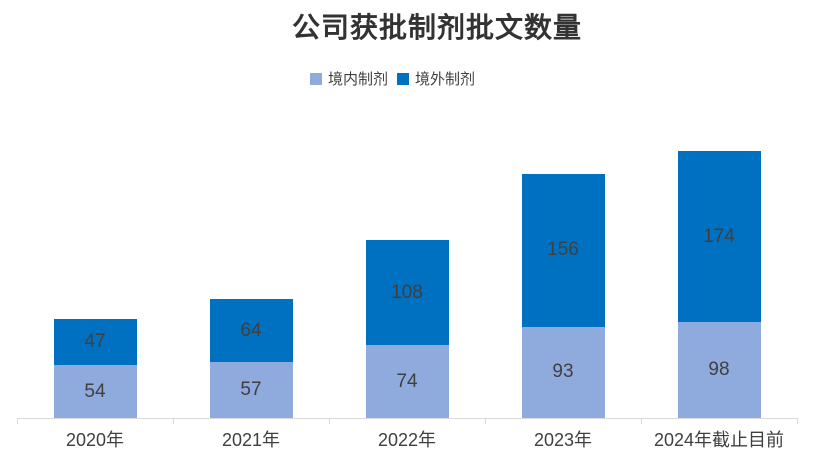  Describe the element at coordinates (358, 79) in the screenshot. I see `legend-label: 境内制剂` at that location.